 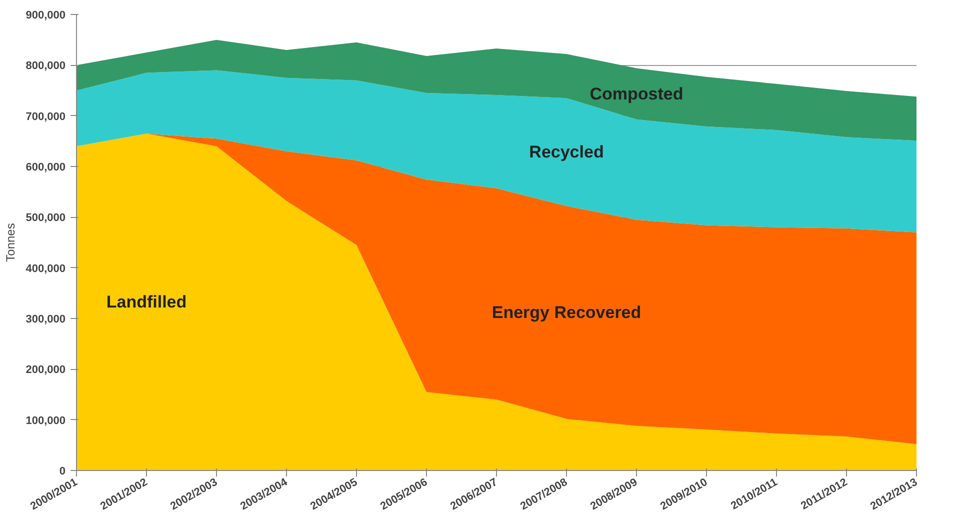 I want to click on y-tick-label: 500,000, so click(x=46, y=218).